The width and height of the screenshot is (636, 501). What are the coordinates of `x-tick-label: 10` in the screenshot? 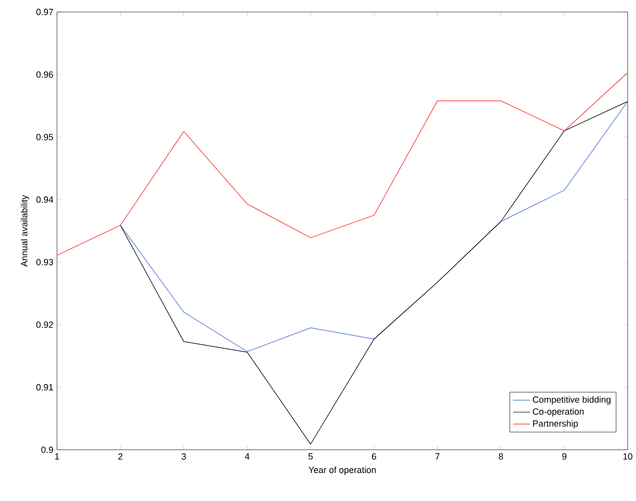 It's located at (627, 456).